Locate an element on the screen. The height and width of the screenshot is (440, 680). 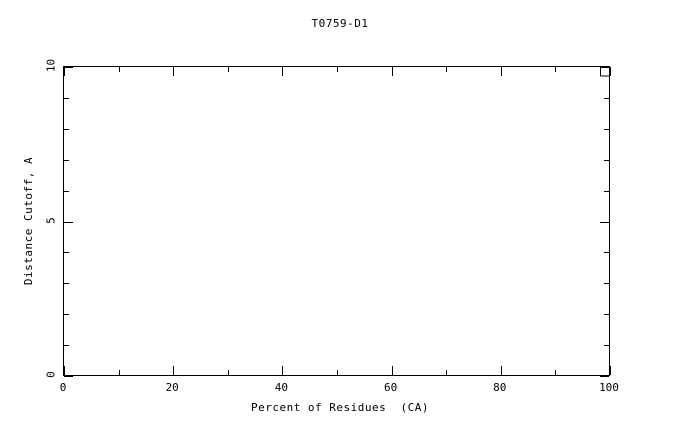
y-tick-label: 5 is located at coordinates (51, 220).